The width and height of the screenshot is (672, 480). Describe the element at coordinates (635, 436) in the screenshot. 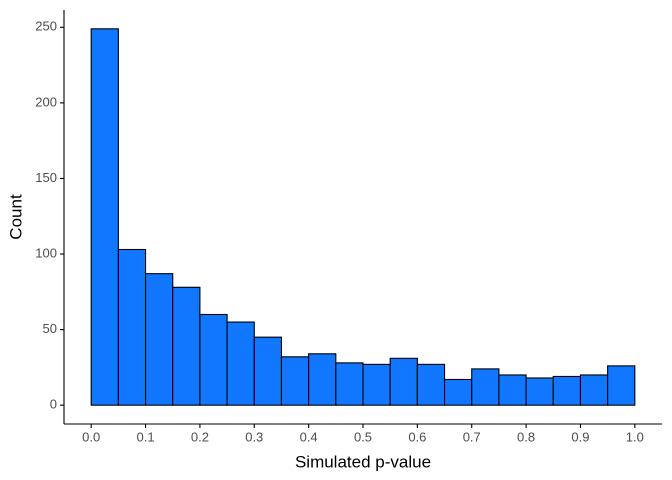

I see `x-tick-label: 1.0` at that location.